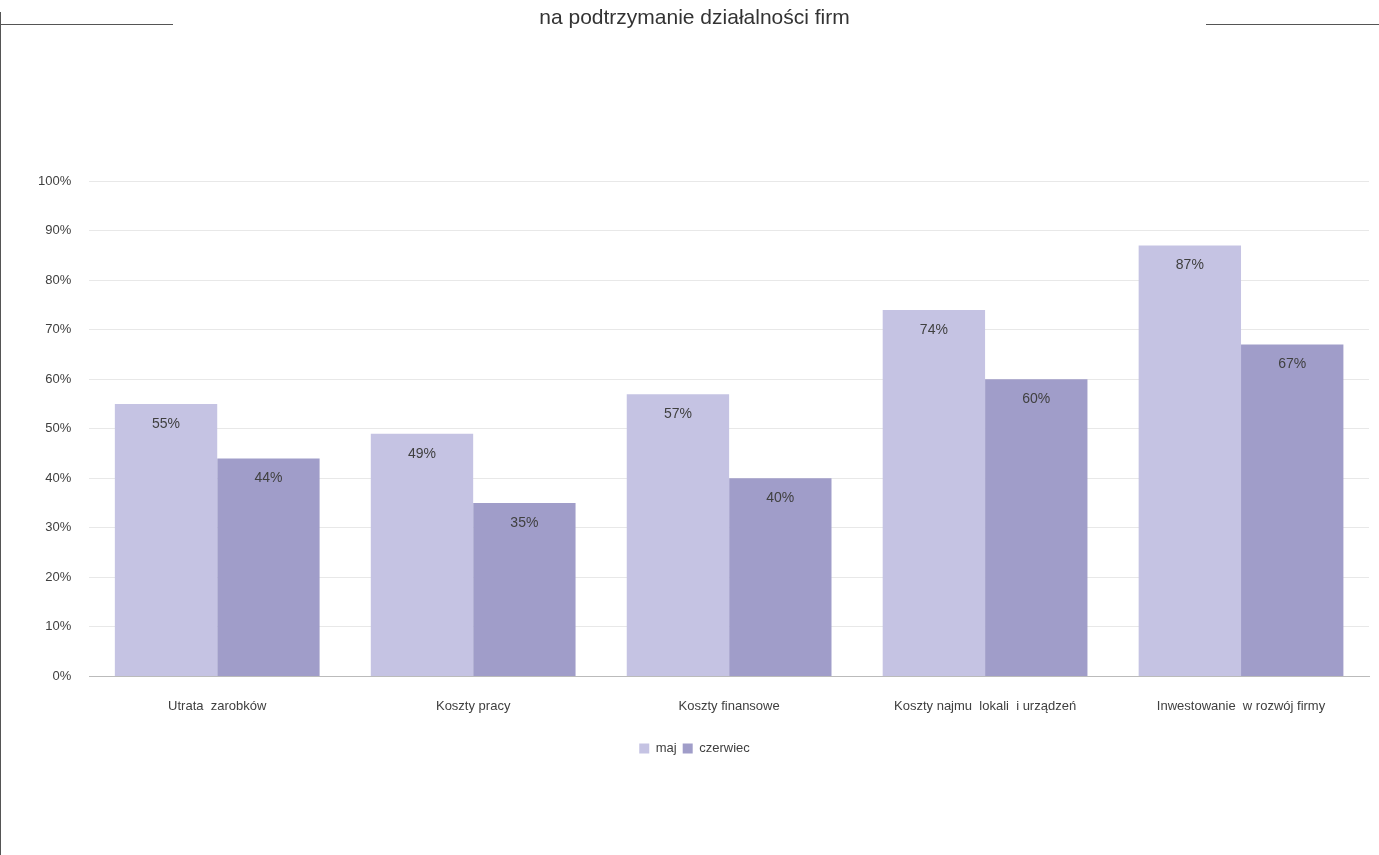 The width and height of the screenshot is (1379, 855). I want to click on y-tick-label: 0%, so click(62, 675).